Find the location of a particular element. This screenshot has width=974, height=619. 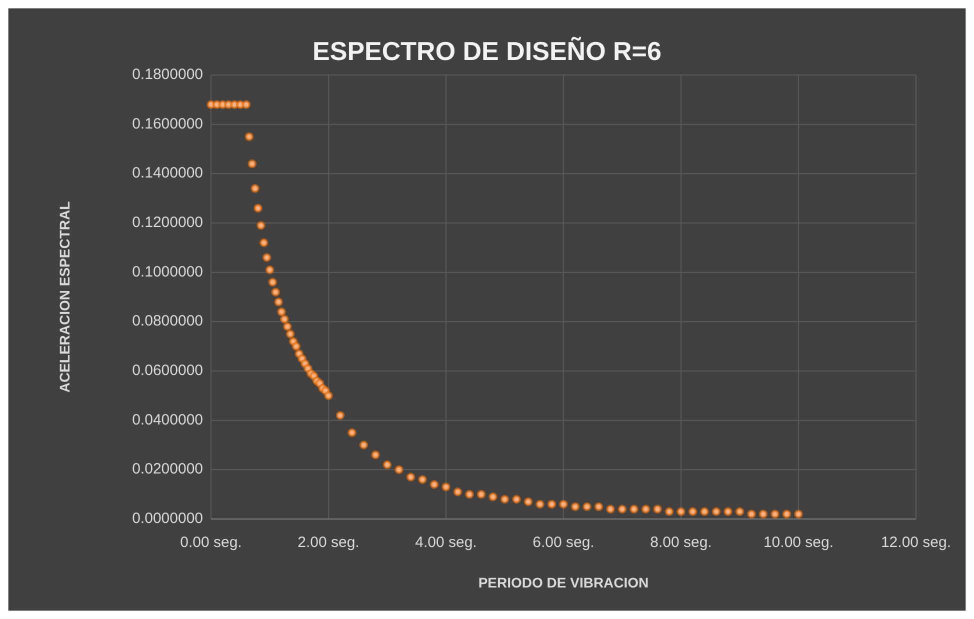

y-tick-label: 0.1000000 is located at coordinates (167, 271).